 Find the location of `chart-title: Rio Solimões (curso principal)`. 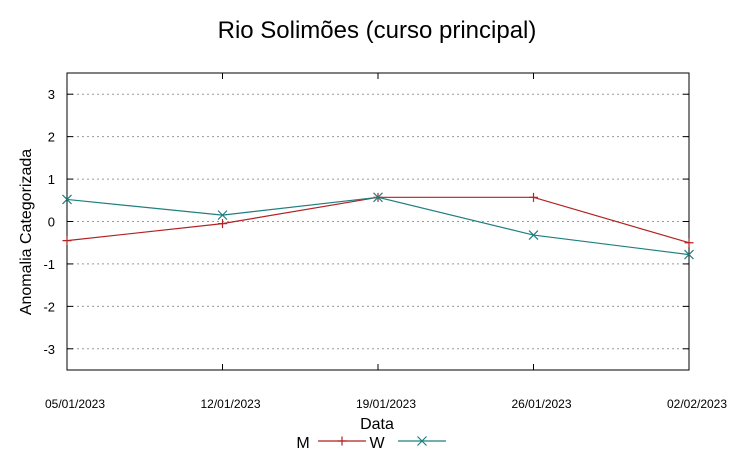

chart-title: Rio Solimões (curso principal) is located at coordinates (377, 30).